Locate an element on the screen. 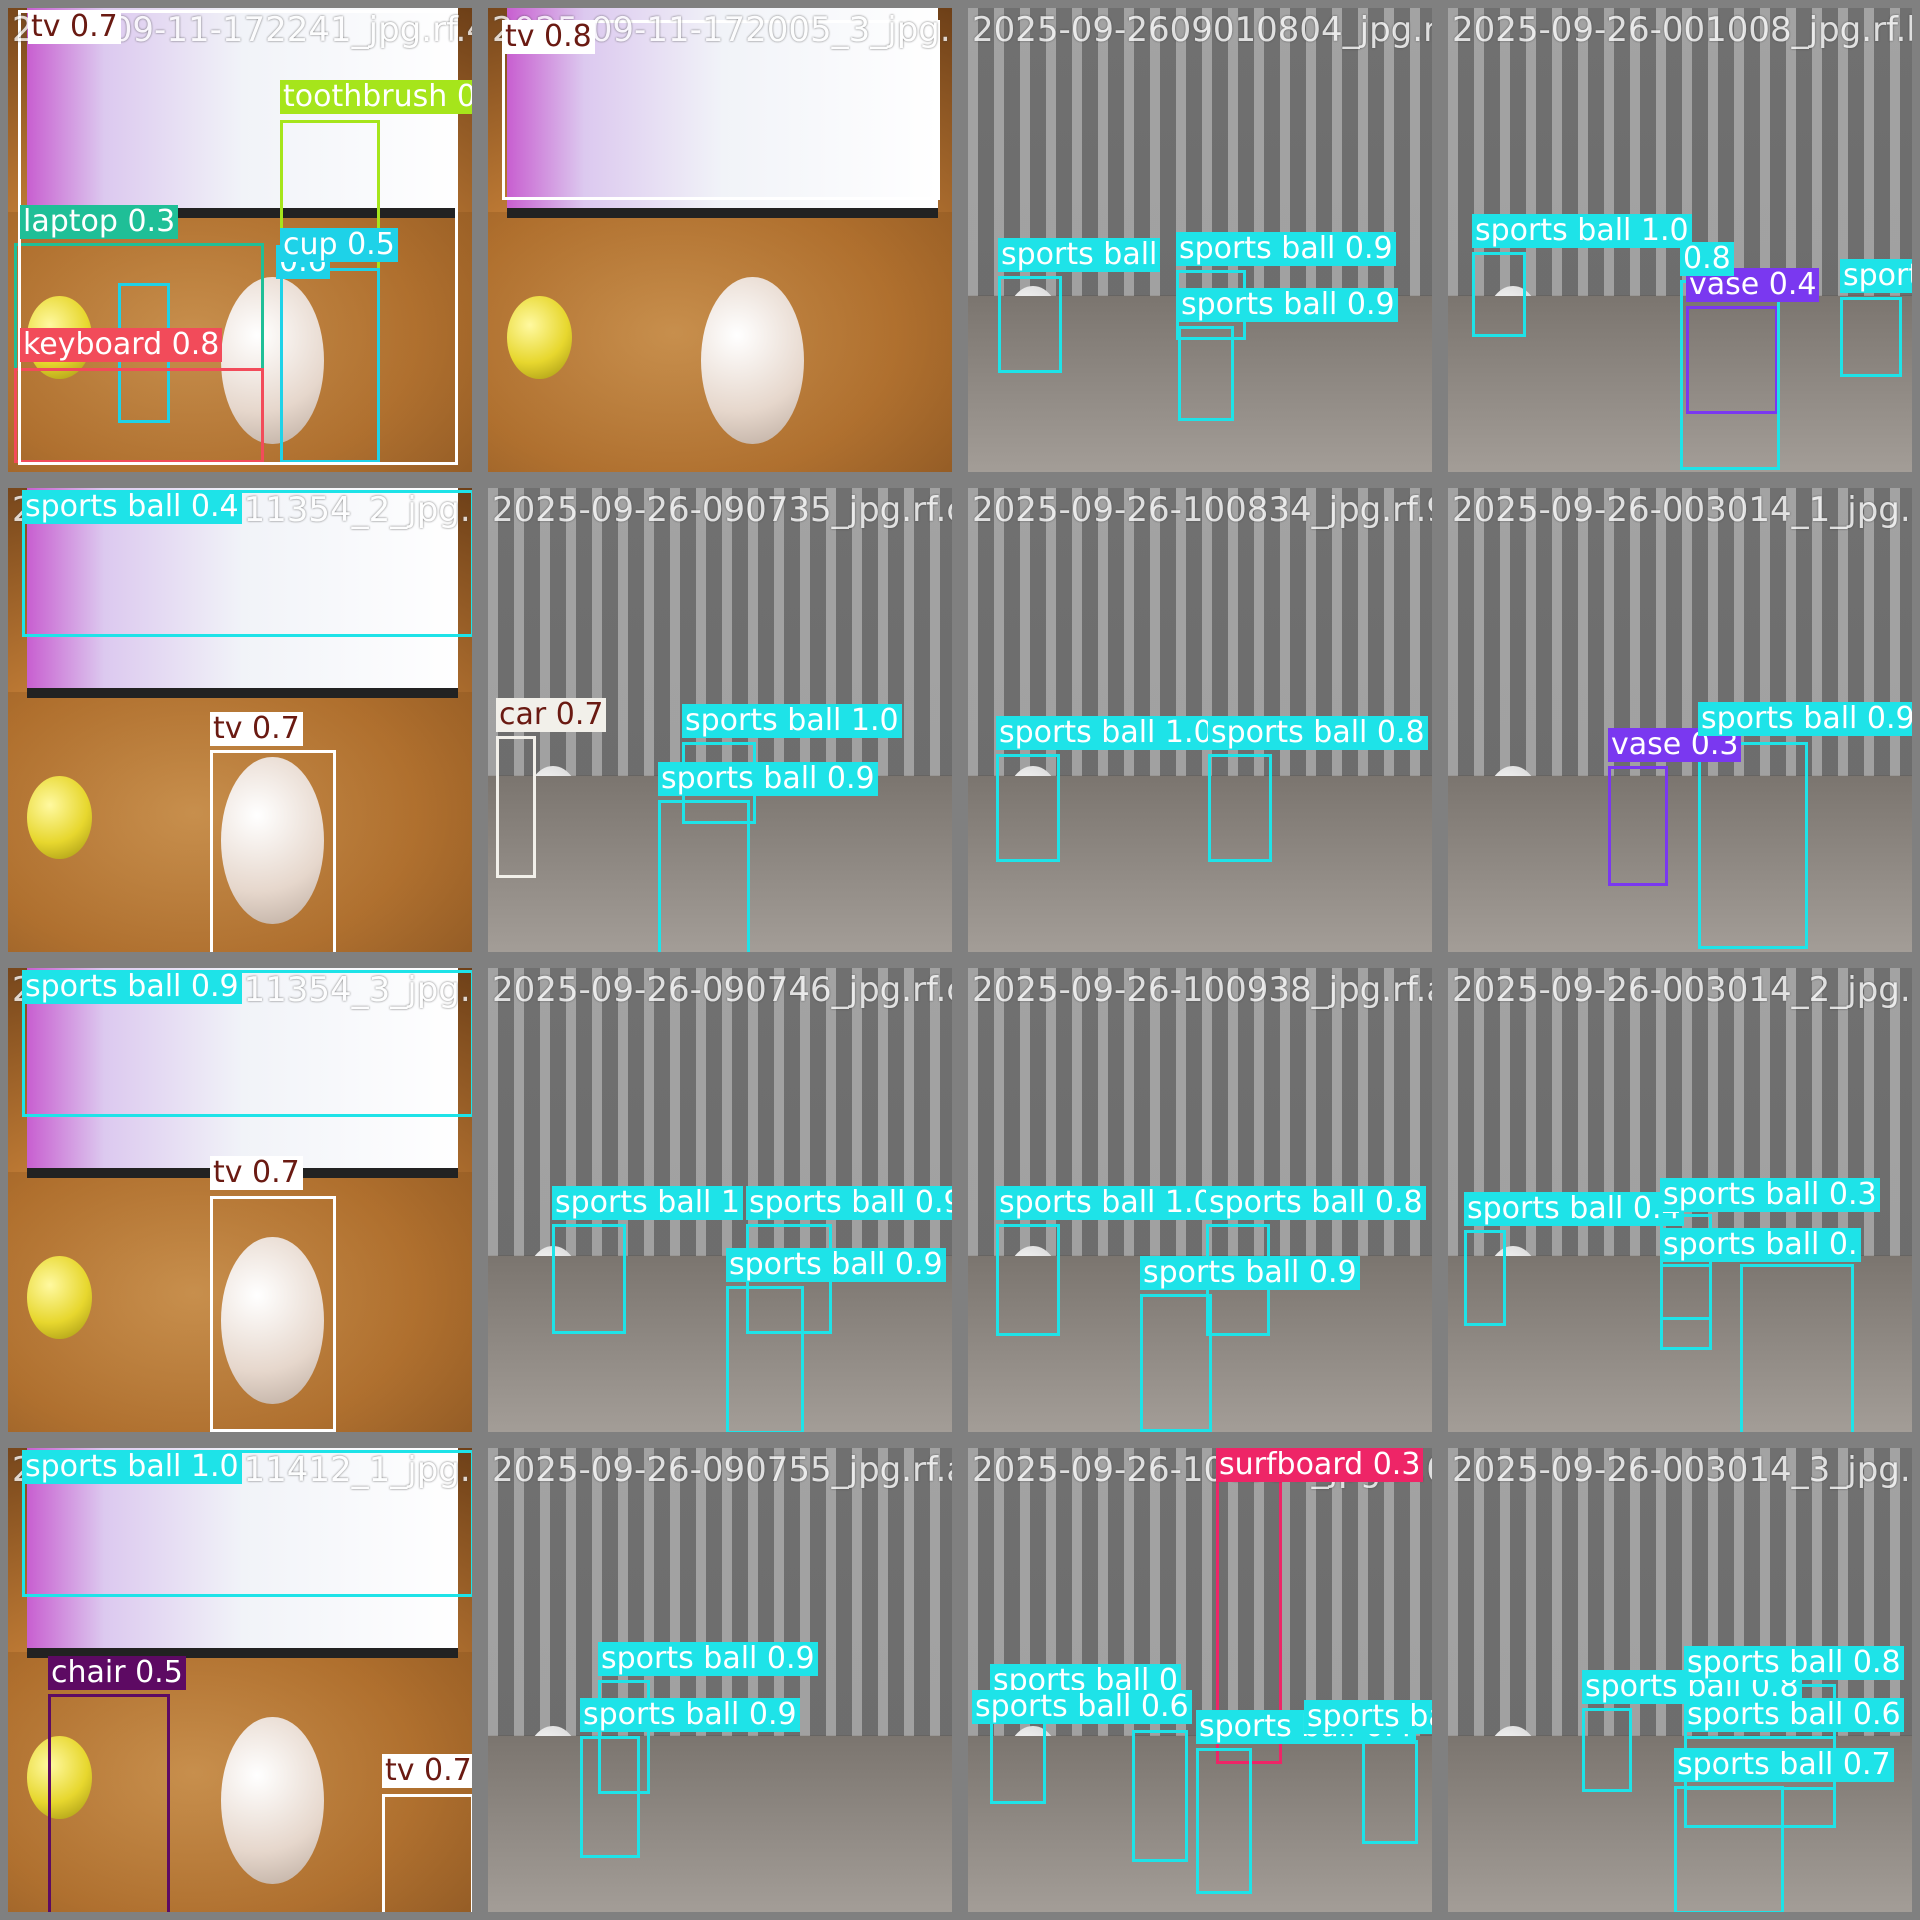 The height and width of the screenshot is (1920, 1920). detection-label: 0.8 is located at coordinates (1707, 259).